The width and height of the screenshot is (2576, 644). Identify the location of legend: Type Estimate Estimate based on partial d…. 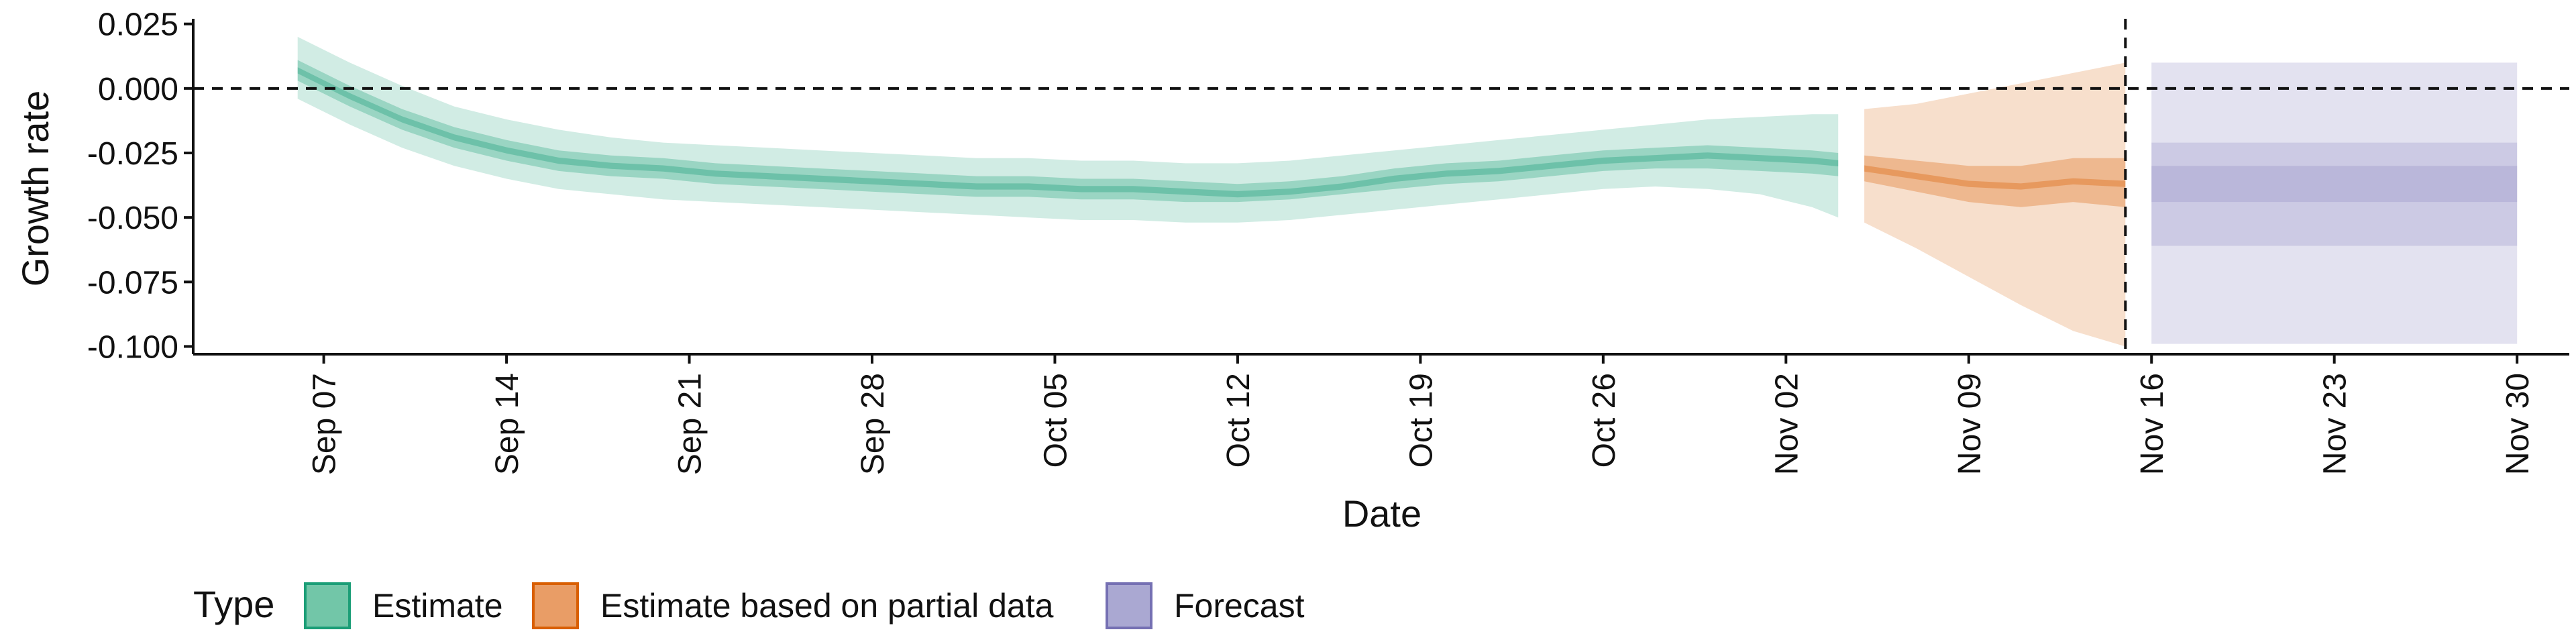
(749, 605).